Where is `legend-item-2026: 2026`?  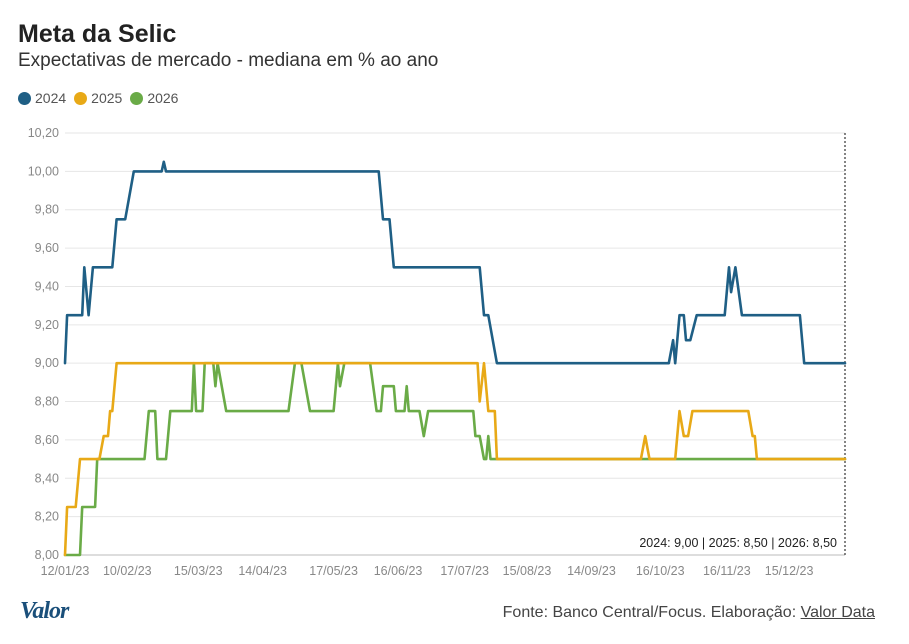
legend-item-2026: 2026 is located at coordinates (154, 98).